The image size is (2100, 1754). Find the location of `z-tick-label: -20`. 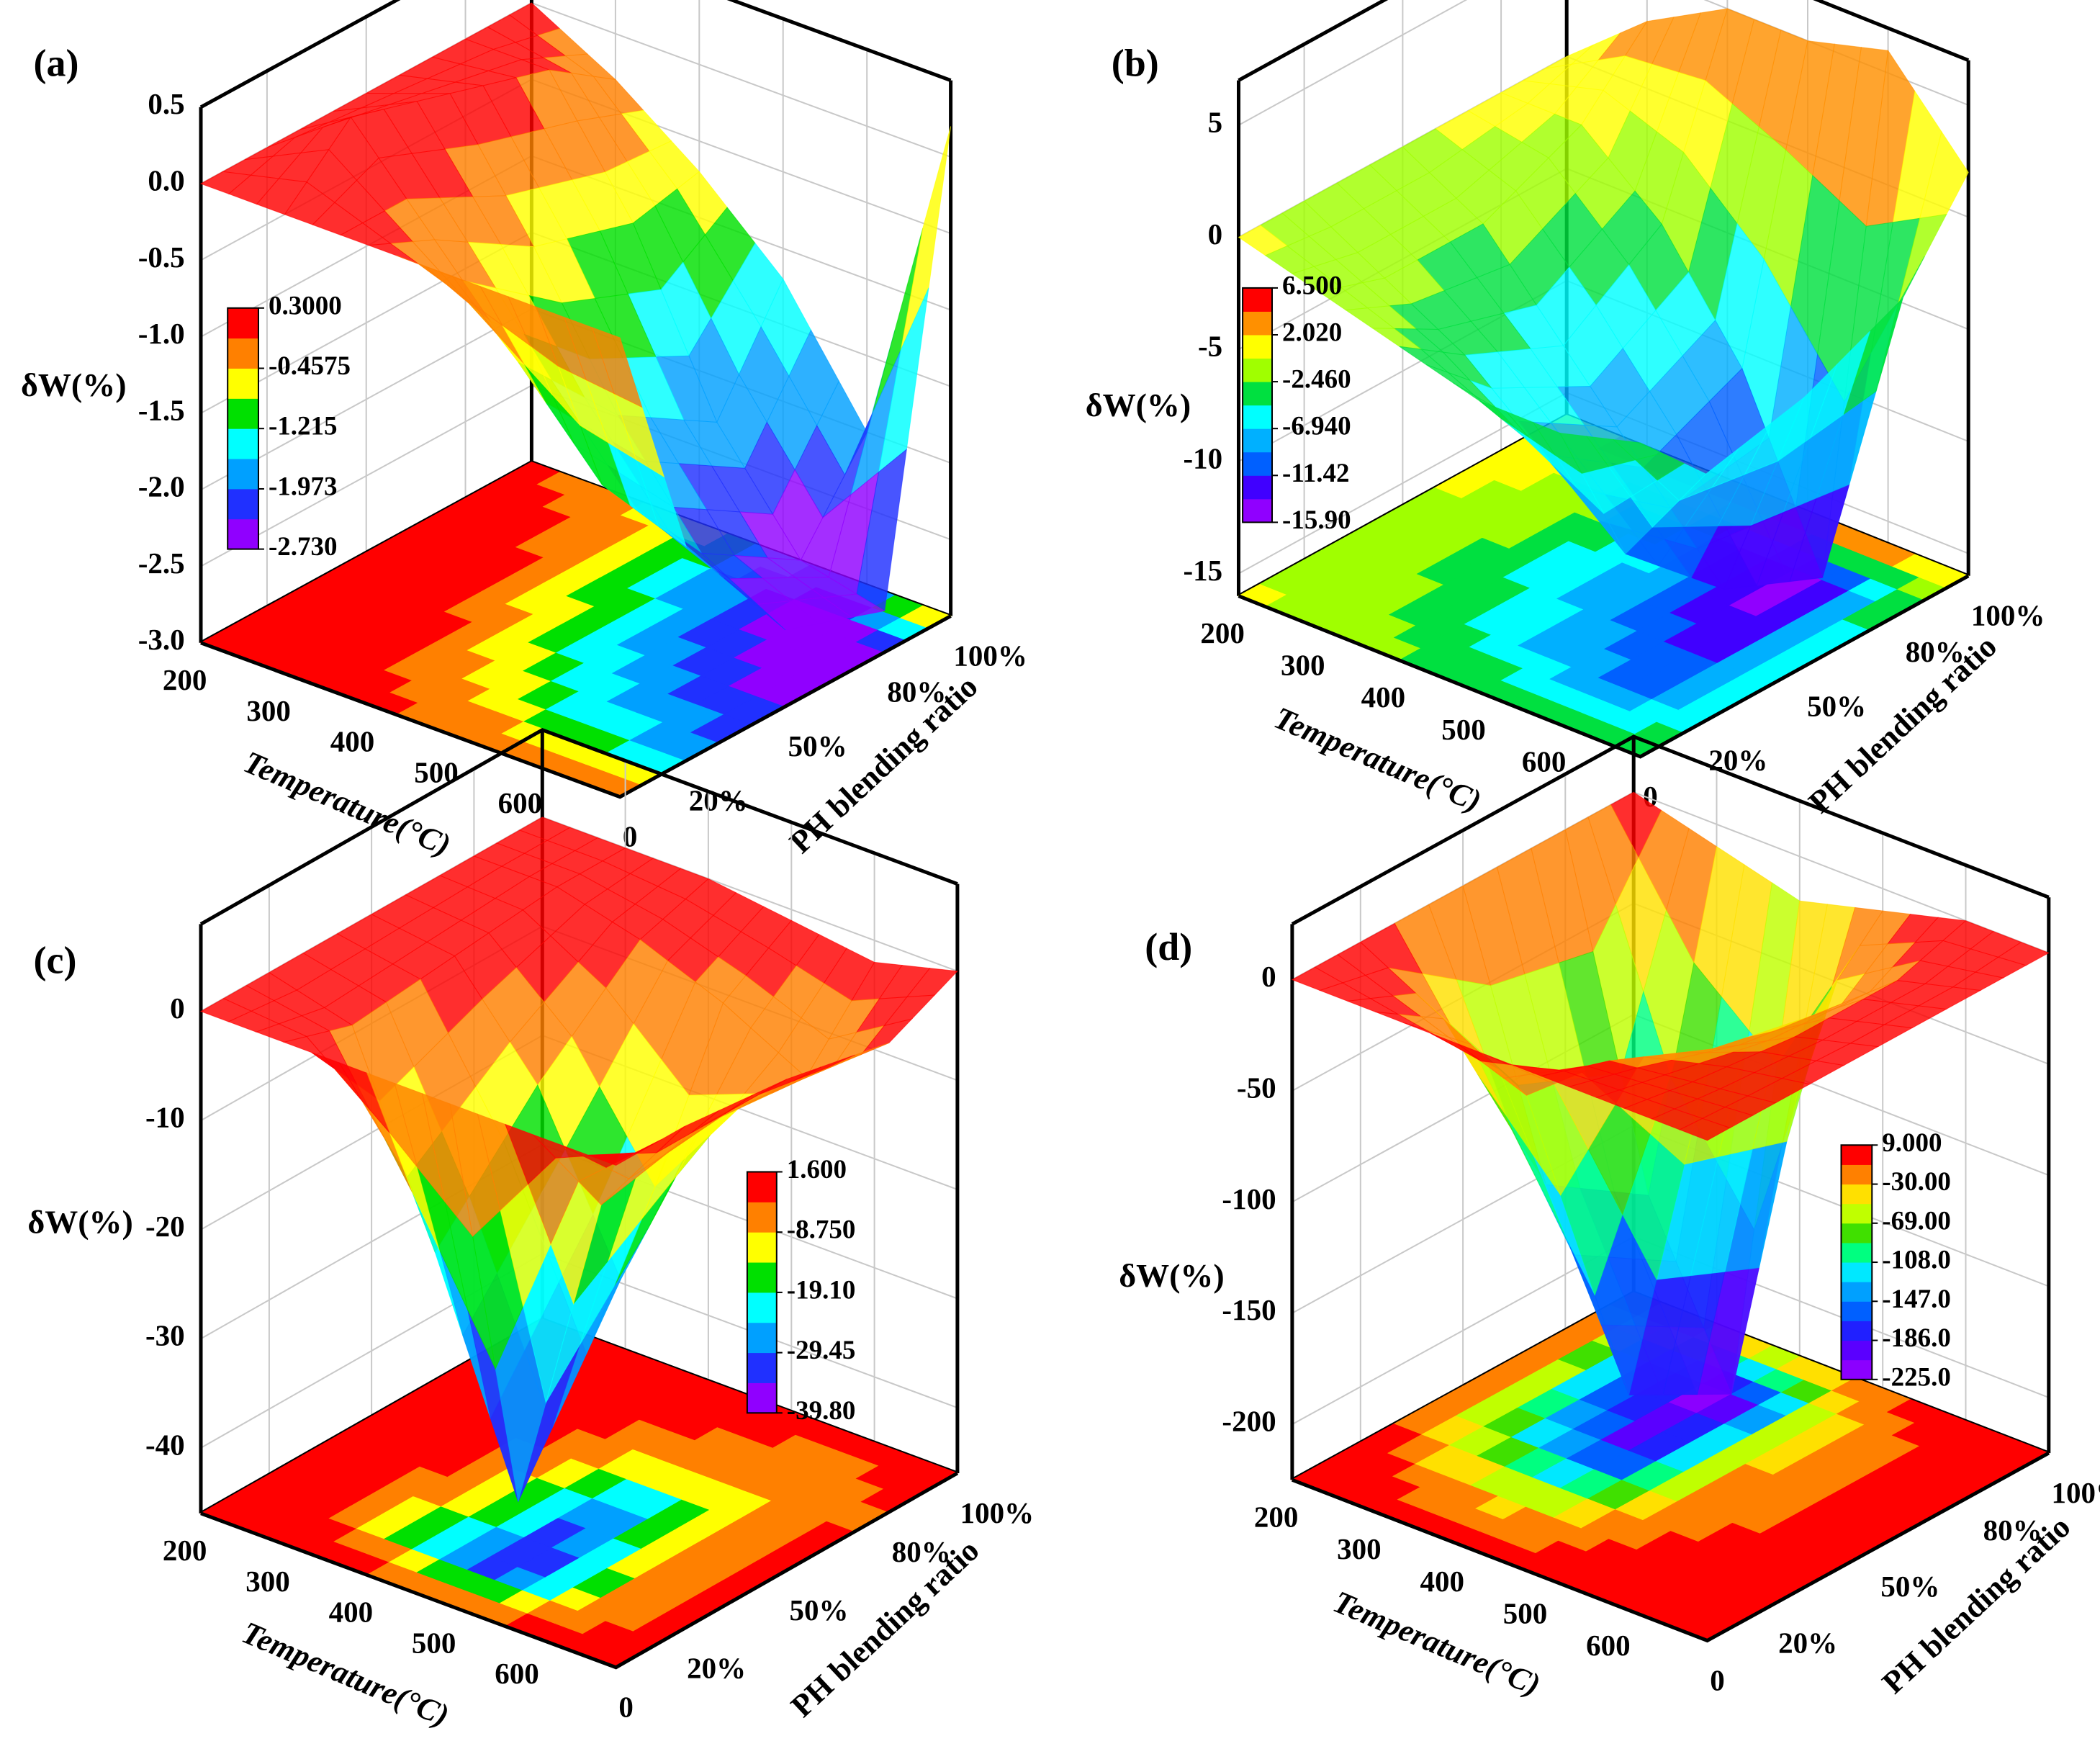

z-tick-label: -20 is located at coordinates (165, 1226).